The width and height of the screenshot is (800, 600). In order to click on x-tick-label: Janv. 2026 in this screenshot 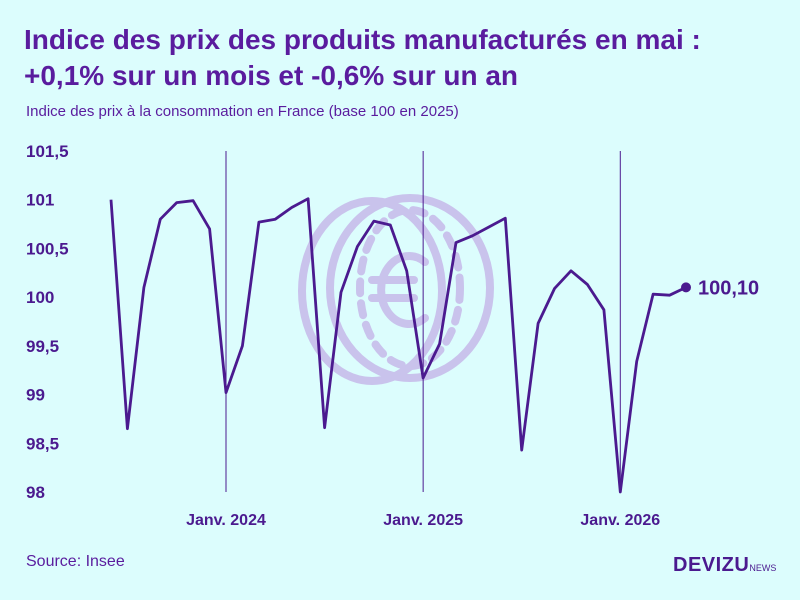, I will do `click(620, 520)`.